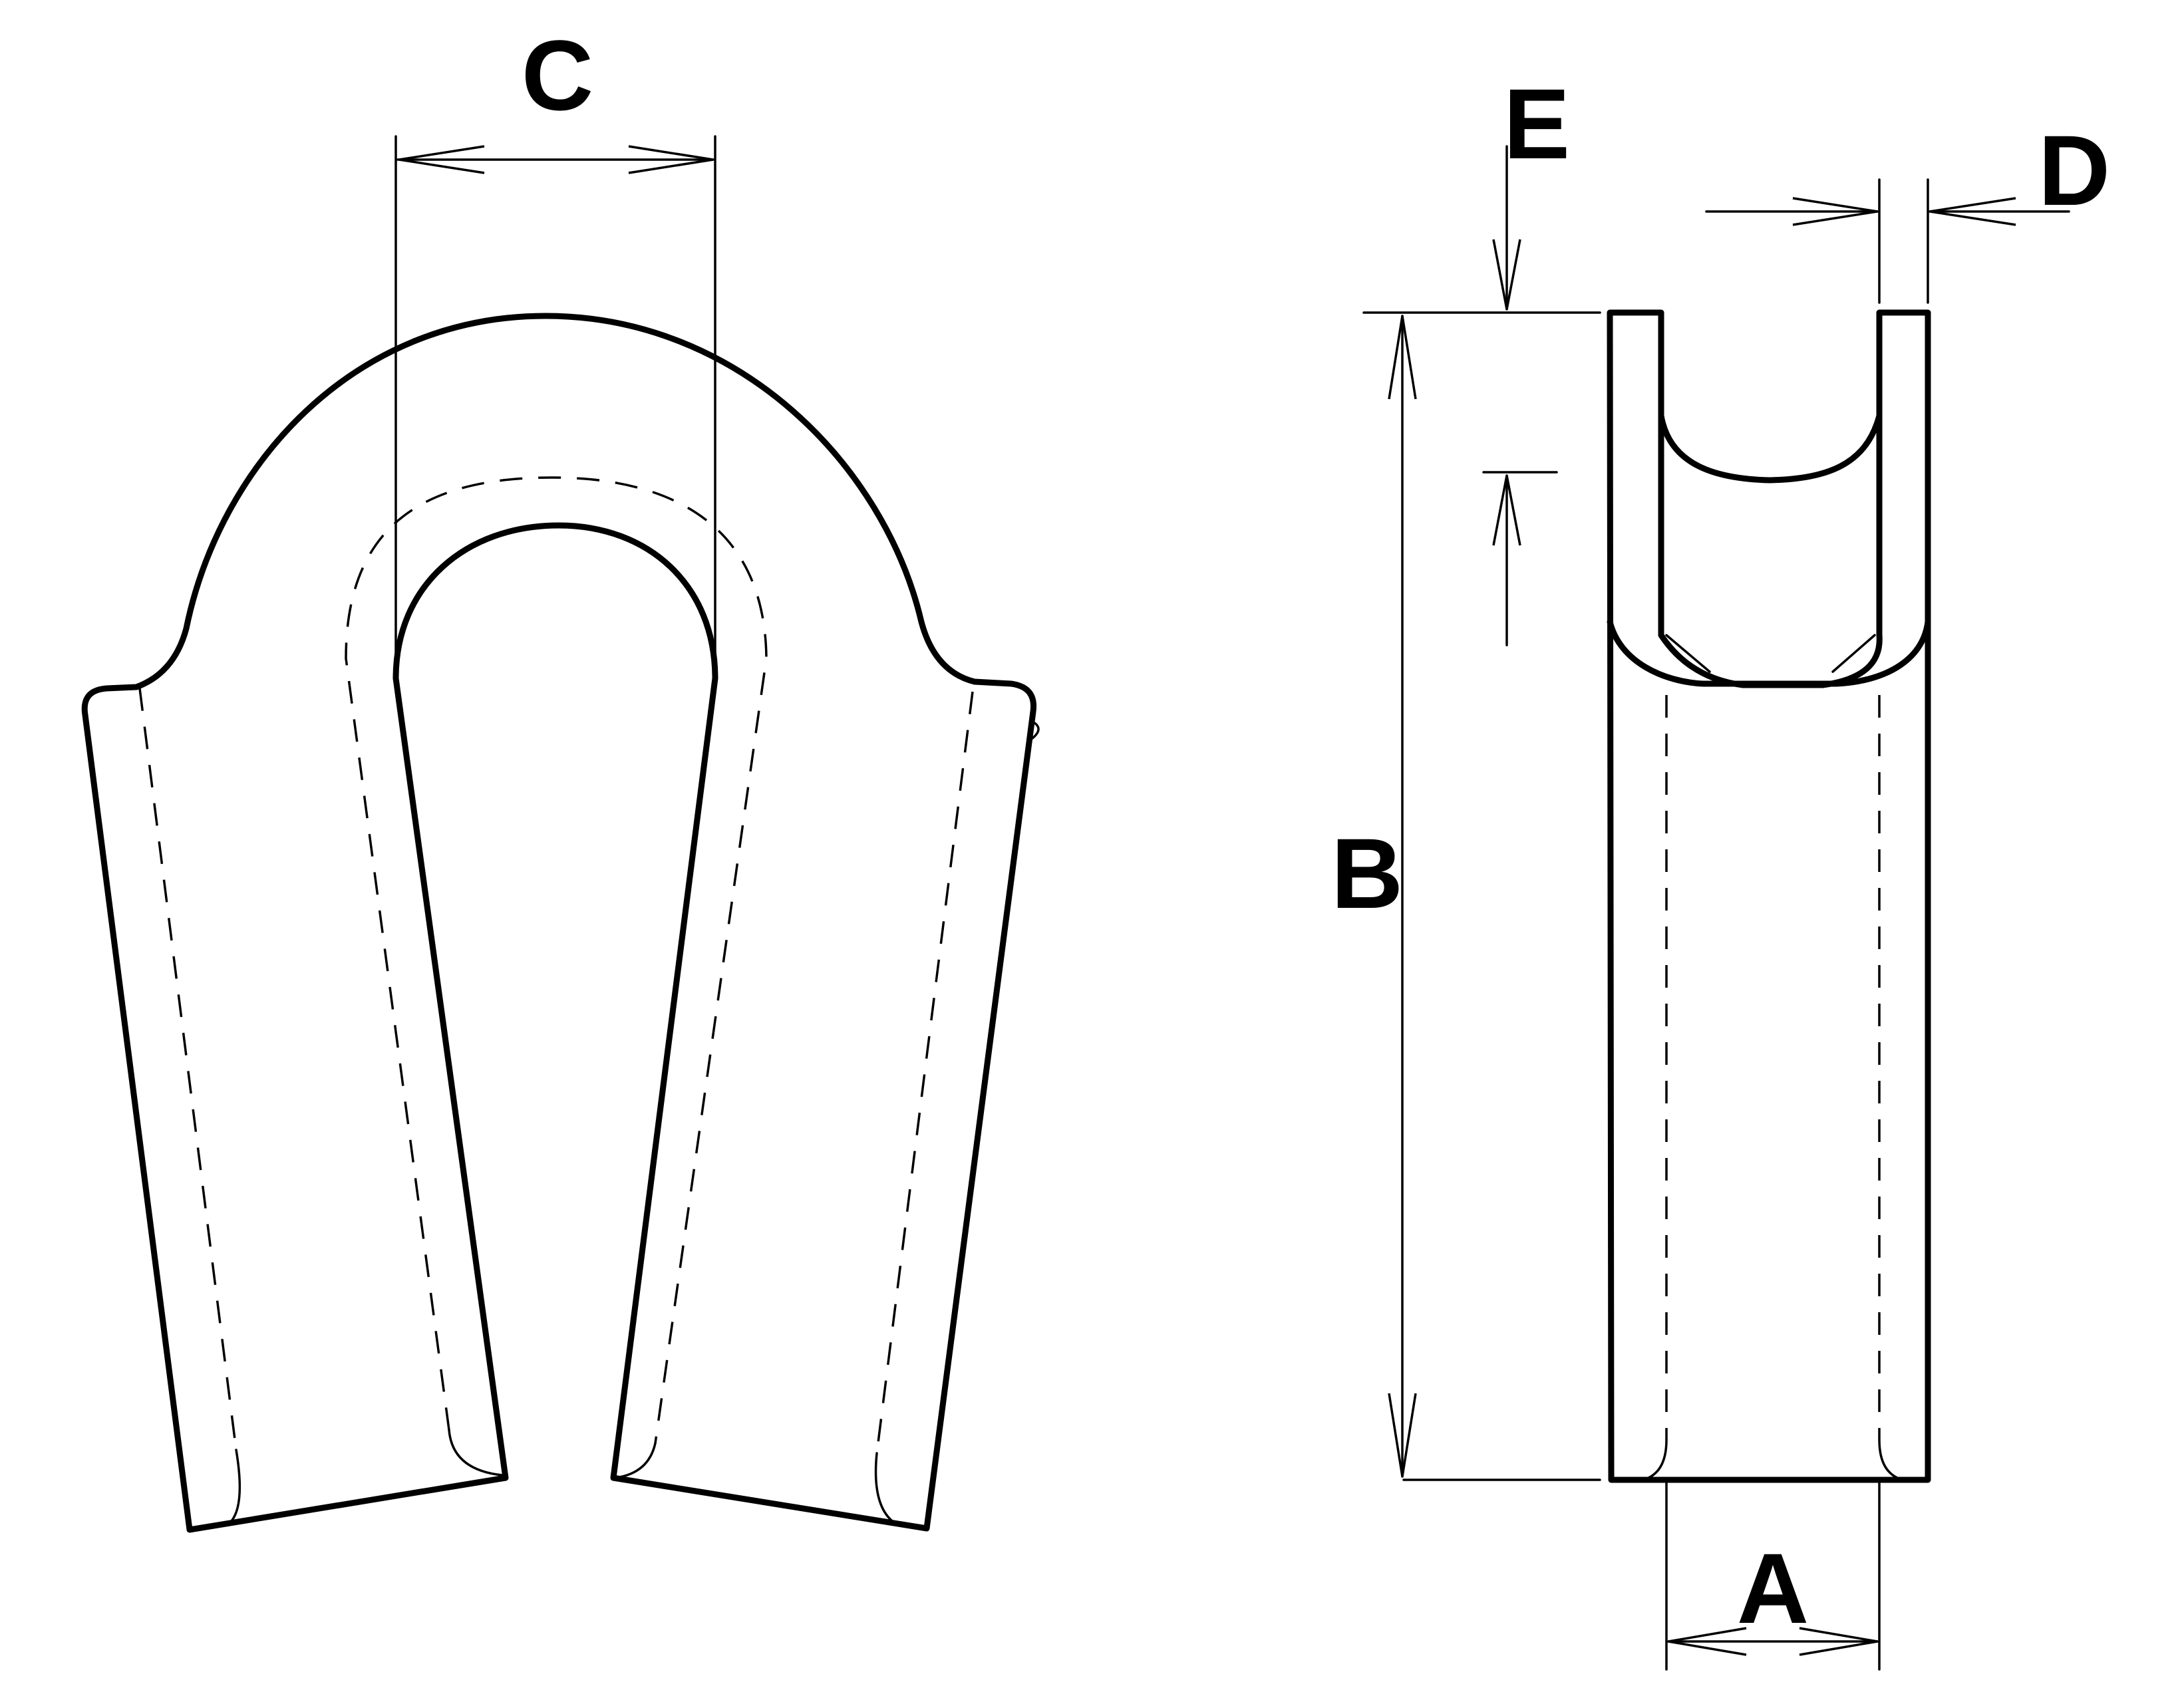  What do you see at coordinates (1367, 873) in the screenshot?
I see `dimension-b-label: B` at bounding box center [1367, 873].